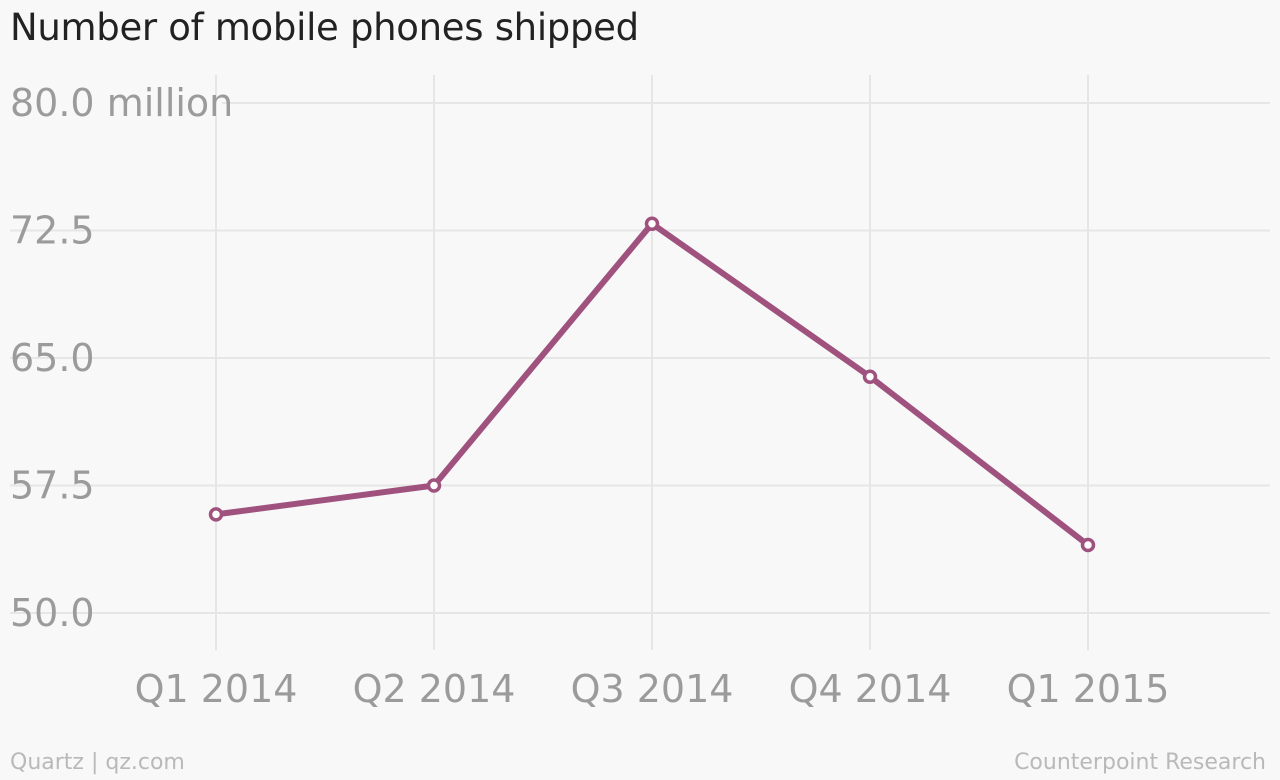  I want to click on x-axis: Q1 2014 Q2 2014 Q3 2014 Q4 2014 Q1 2015, so click(652, 689).